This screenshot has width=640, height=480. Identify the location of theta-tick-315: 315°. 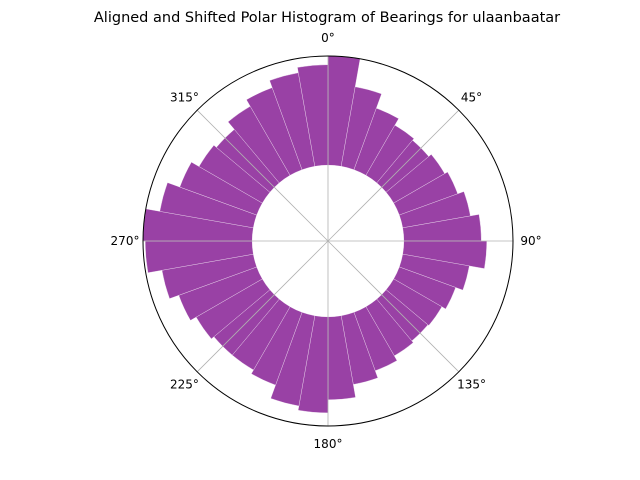
(184, 97).